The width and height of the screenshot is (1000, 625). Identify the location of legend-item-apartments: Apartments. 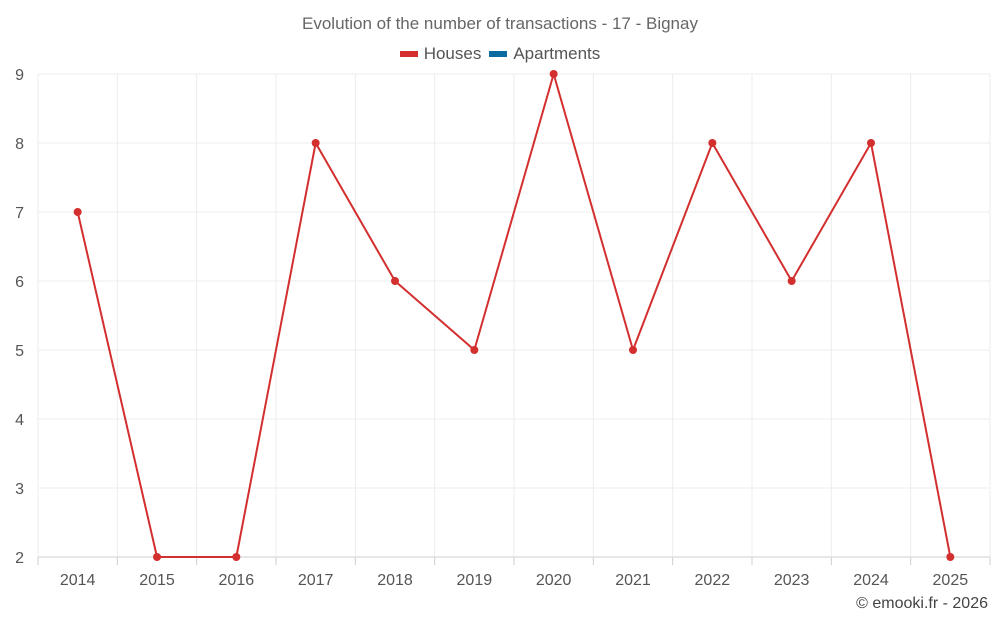
(544, 54).